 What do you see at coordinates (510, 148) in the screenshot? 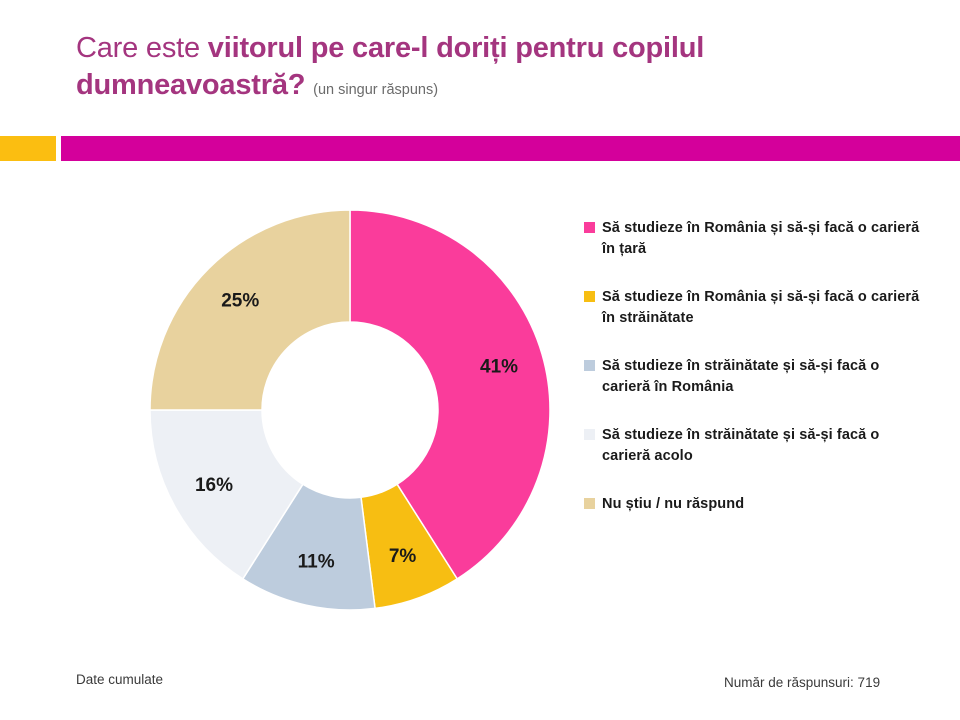
I see `accent-bar-magenta` at bounding box center [510, 148].